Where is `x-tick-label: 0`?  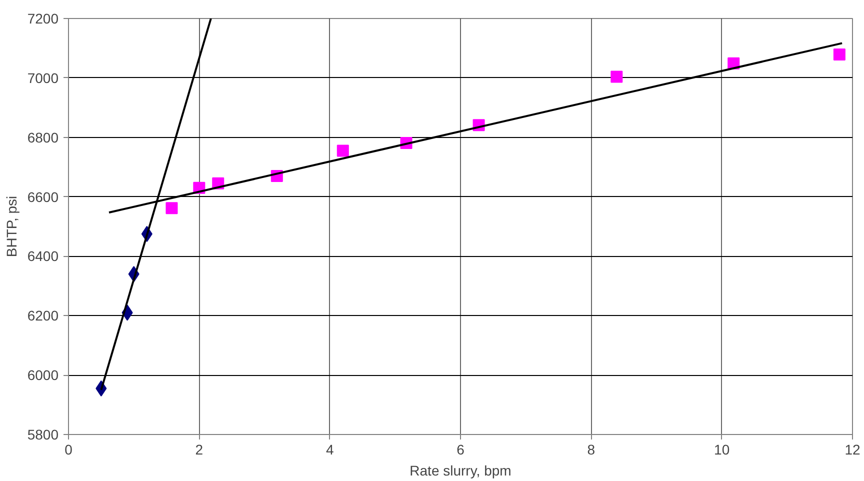 x-tick-label: 0 is located at coordinates (68, 450).